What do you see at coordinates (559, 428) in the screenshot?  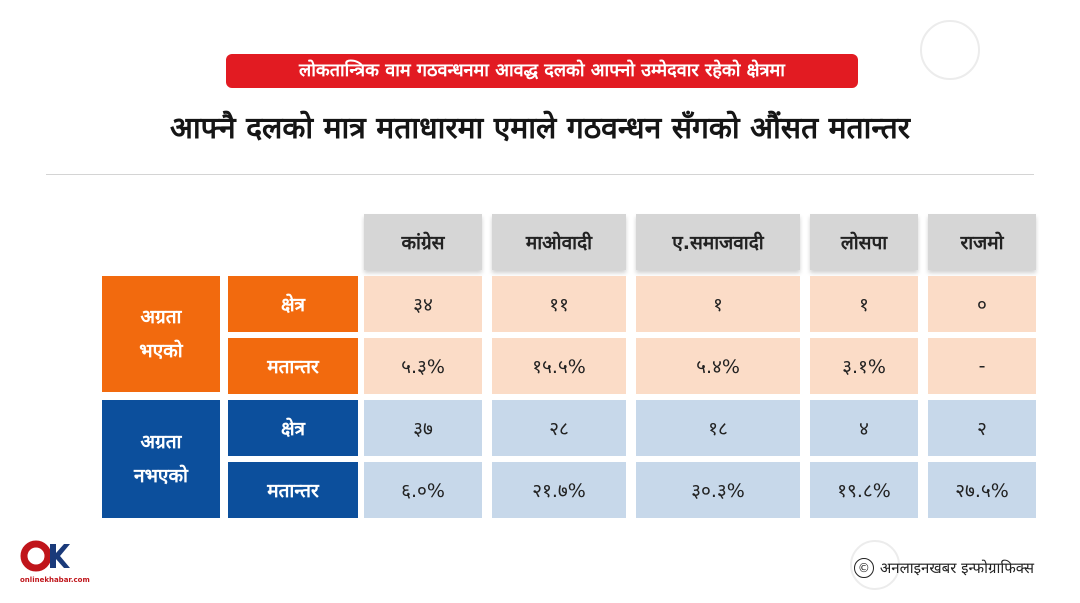 I see `table-cell: २८` at bounding box center [559, 428].